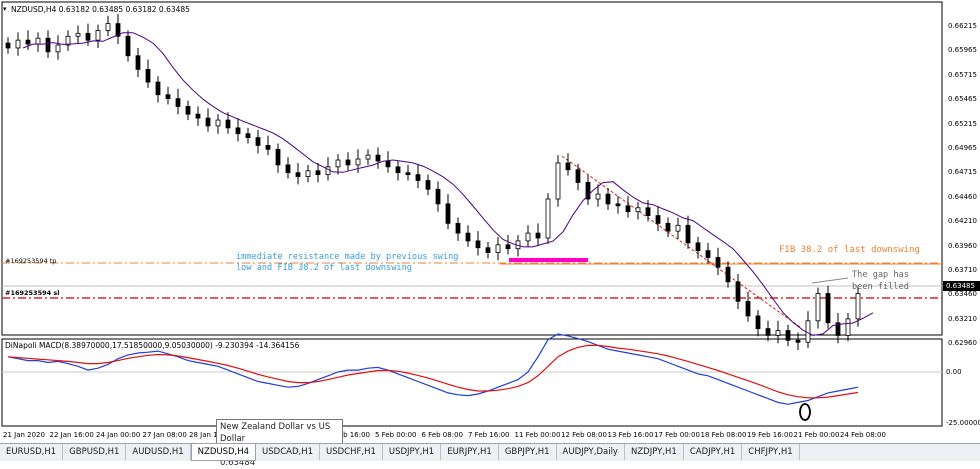 The width and height of the screenshot is (980, 469). What do you see at coordinates (442, 435) in the screenshot?
I see `time-tick-label: 6 Feb 08:00` at bounding box center [442, 435].